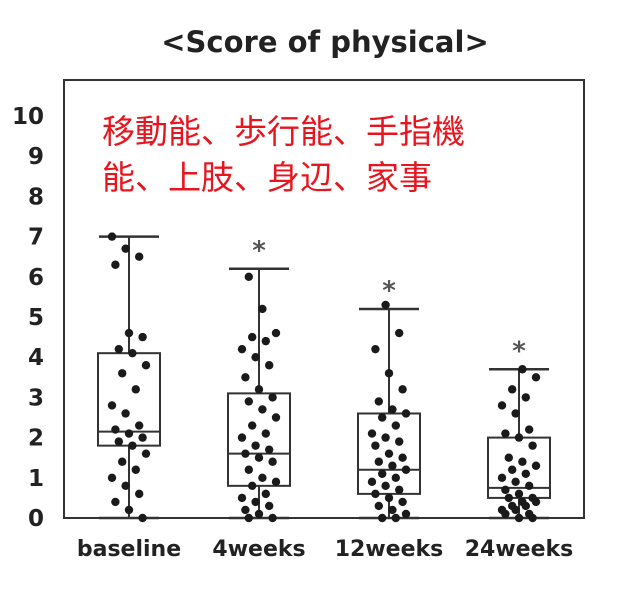 The image size is (640, 592). What do you see at coordinates (267, 177) in the screenshot?
I see `annotation-line-2: 能、上肢、身辺、家事` at bounding box center [267, 177].